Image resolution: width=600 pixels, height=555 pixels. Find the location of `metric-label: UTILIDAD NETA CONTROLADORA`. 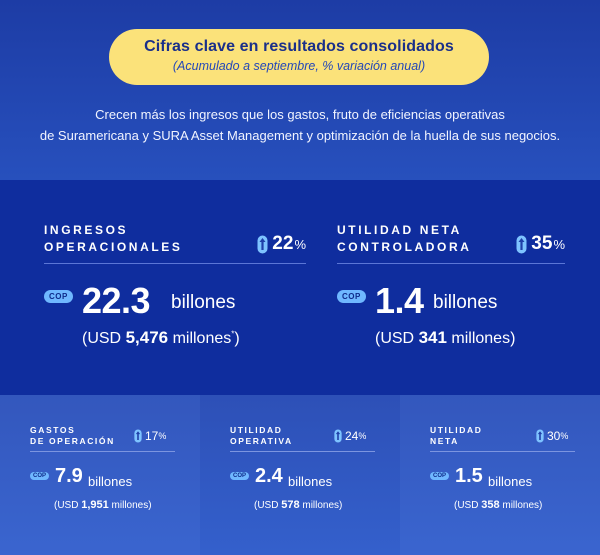

metric-label: UTILIDAD NETA CONTROLADORA is located at coordinates (404, 238).